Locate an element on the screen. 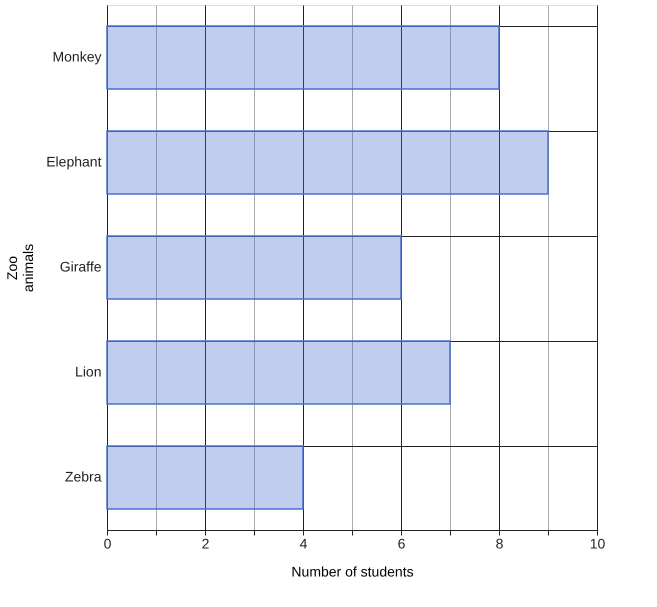 The height and width of the screenshot is (607, 657). y-tick-label: Elephant is located at coordinates (74, 162).